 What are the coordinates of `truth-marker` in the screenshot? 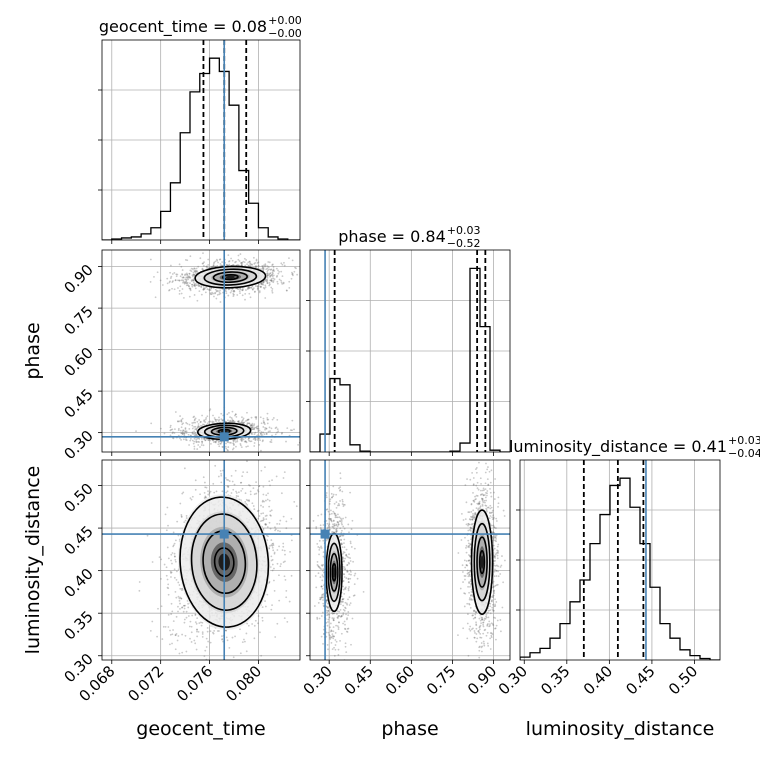 It's located at (224, 437).